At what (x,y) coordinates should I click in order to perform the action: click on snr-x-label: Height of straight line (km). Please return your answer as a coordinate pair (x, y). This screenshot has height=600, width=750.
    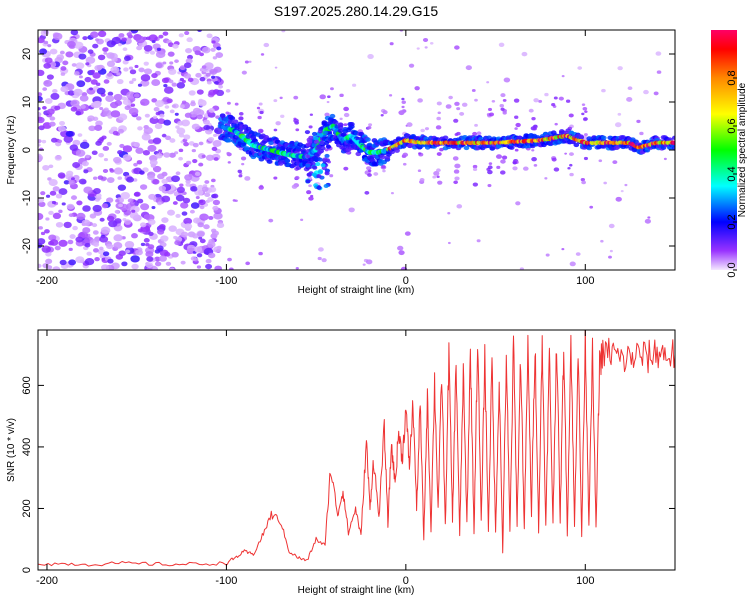
    Looking at the image, I should click on (356, 590).